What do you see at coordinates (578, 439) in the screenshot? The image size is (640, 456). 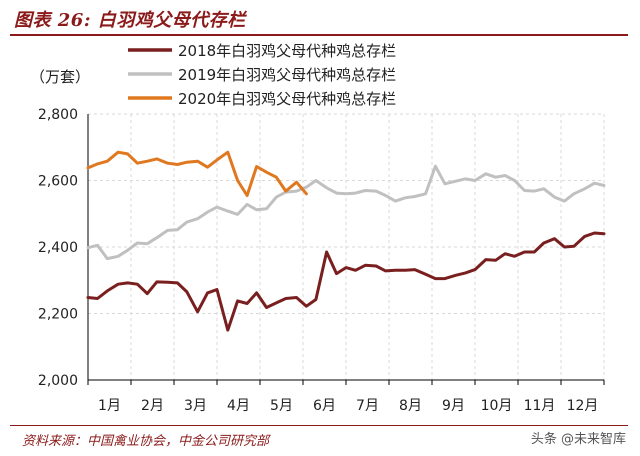 I see `watermark: 头条 @未来智库` at bounding box center [578, 439].